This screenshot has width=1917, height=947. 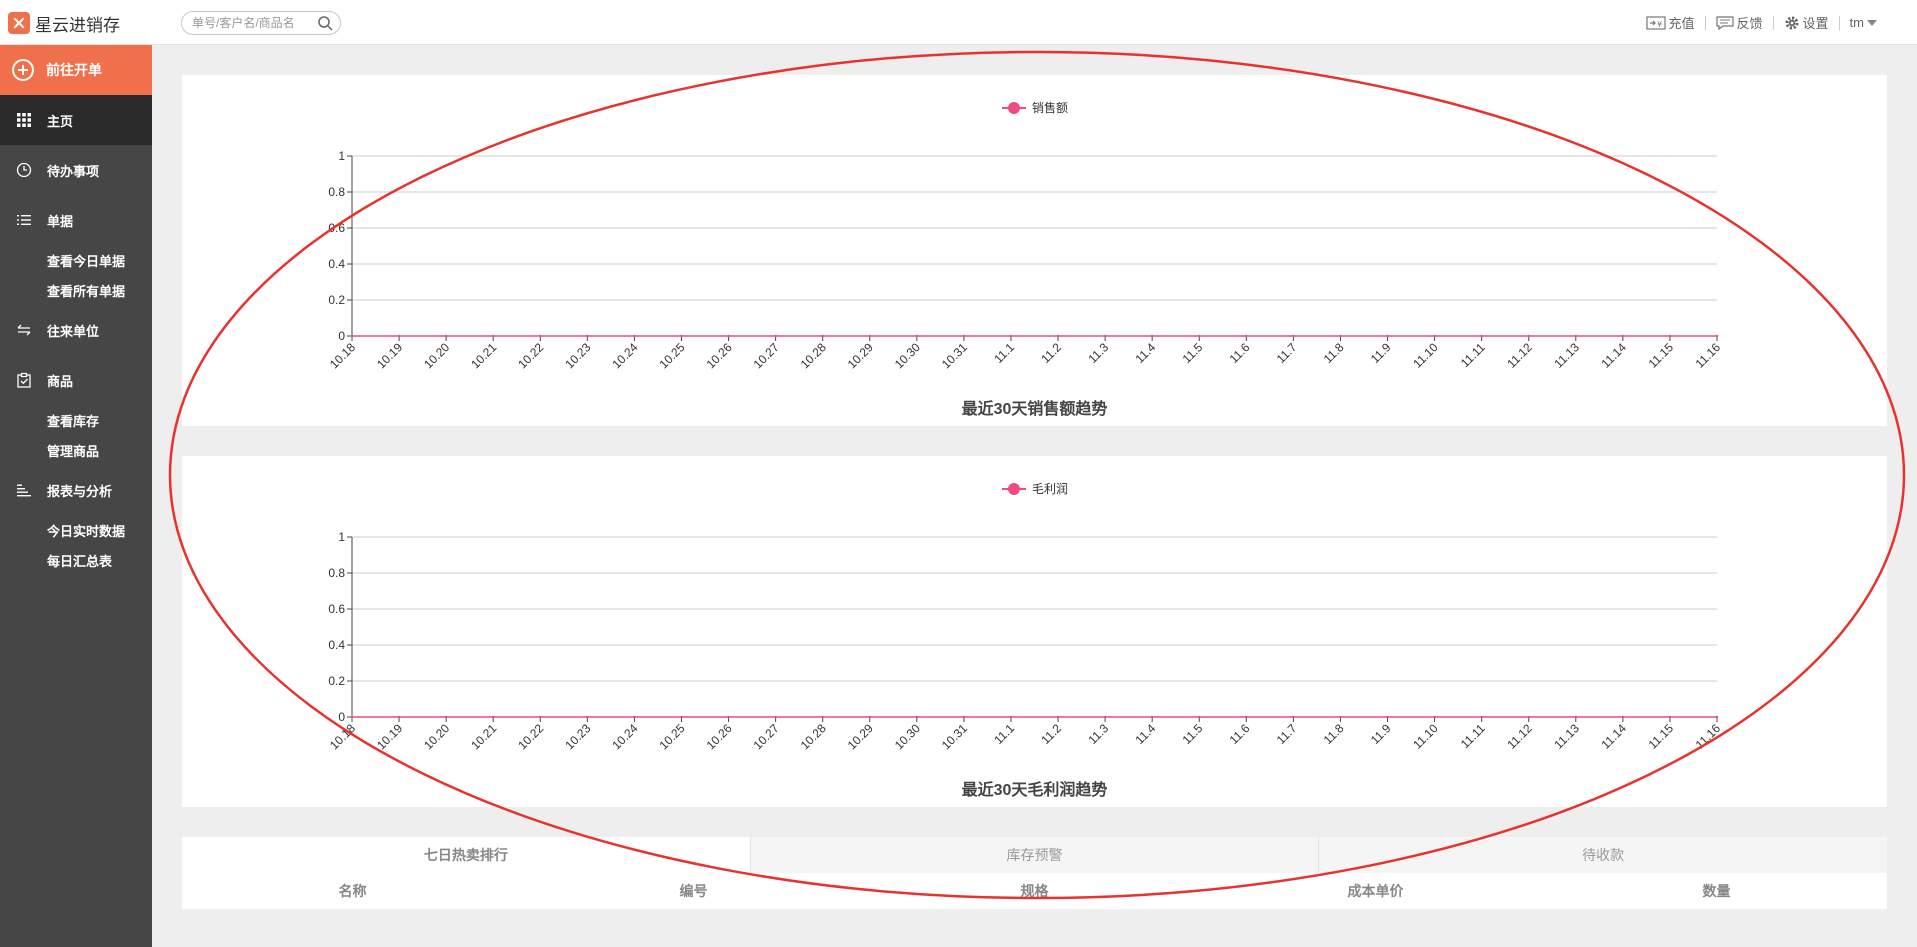 What do you see at coordinates (252, 23) in the screenshot?
I see `search-input` at bounding box center [252, 23].